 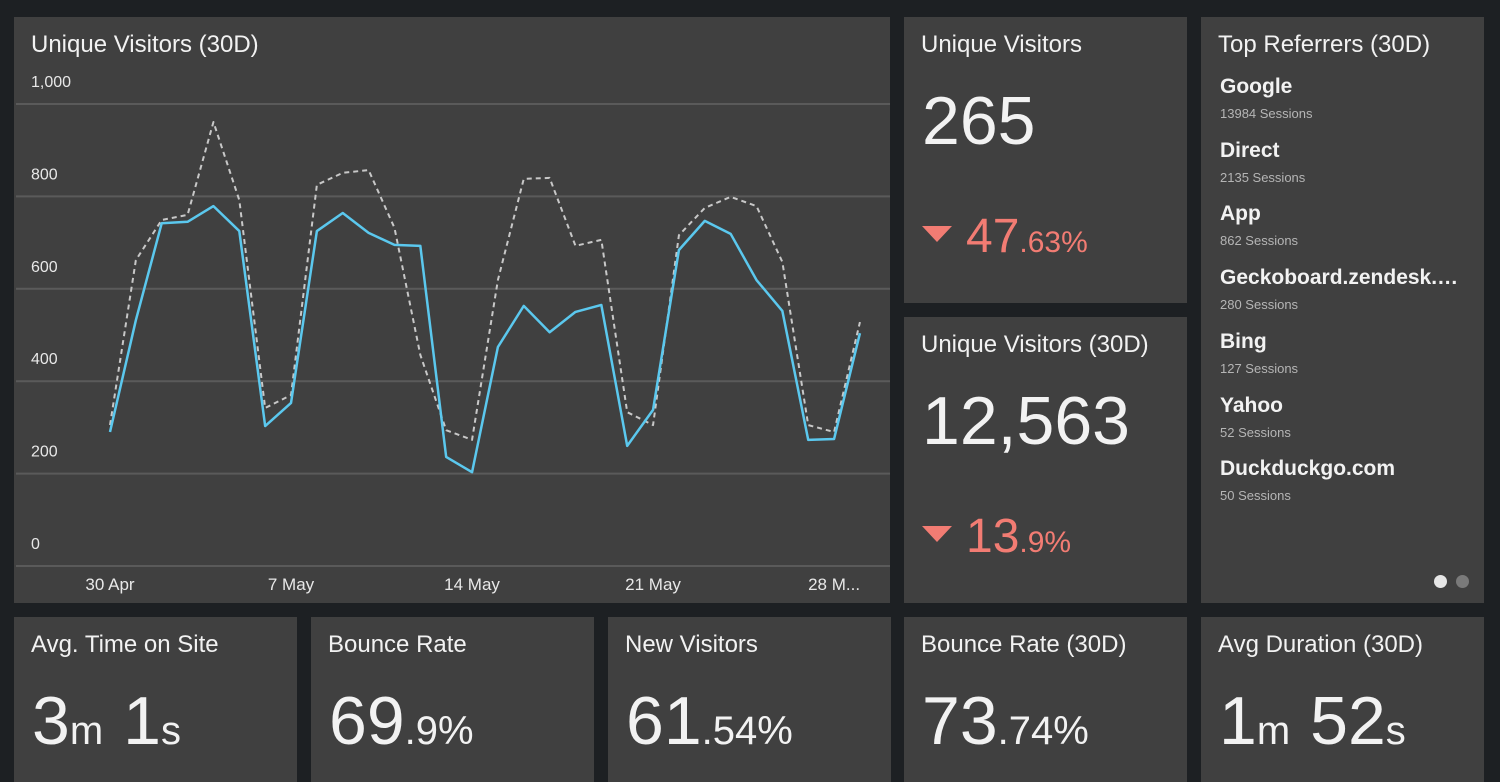 I want to click on x-tick-label: 21 May, so click(x=653, y=584).